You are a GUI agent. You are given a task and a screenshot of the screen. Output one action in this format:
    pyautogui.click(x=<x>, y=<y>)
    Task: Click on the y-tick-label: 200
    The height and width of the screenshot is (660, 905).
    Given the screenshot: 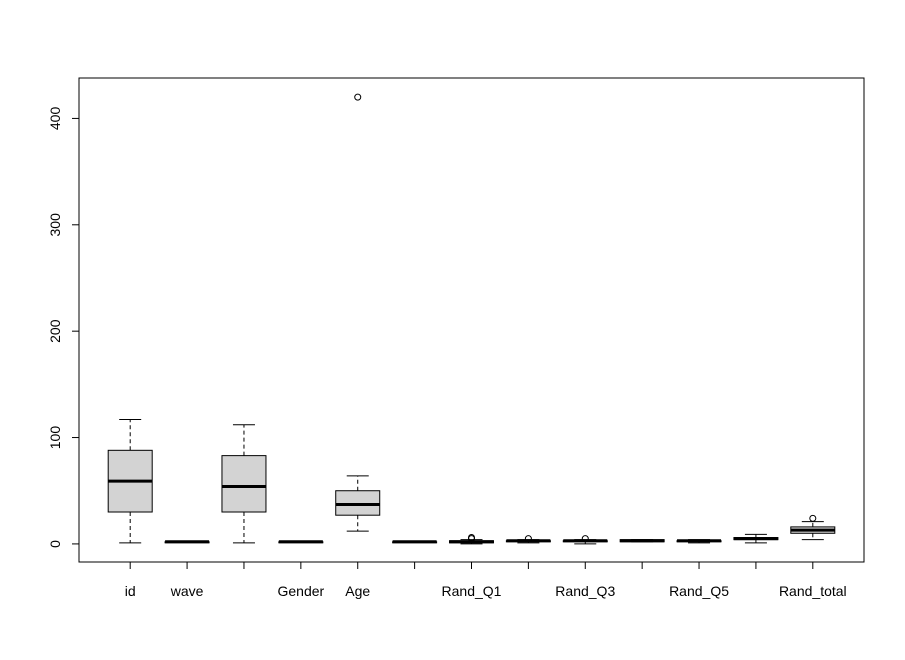 What is the action you would take?
    pyautogui.click(x=55, y=331)
    